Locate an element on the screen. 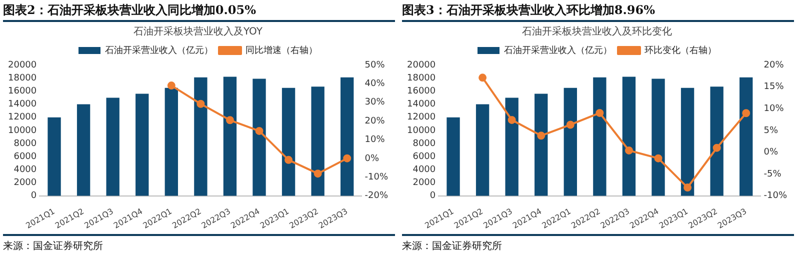  y2-tick-label: 50% is located at coordinates (375, 65).